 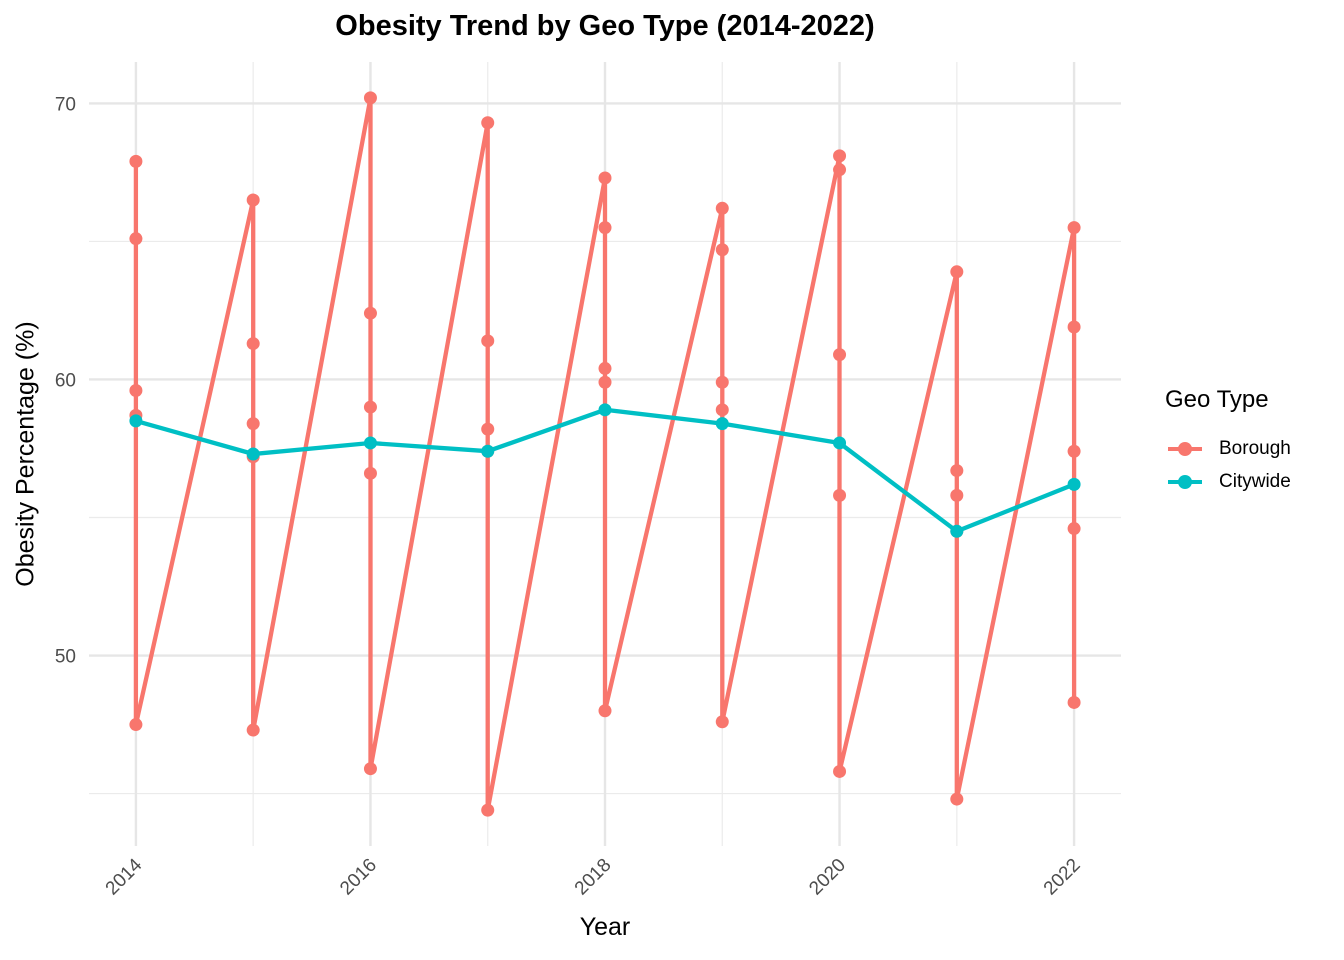 I want to click on legend-item-borough: Borough, so click(x=1252, y=448).